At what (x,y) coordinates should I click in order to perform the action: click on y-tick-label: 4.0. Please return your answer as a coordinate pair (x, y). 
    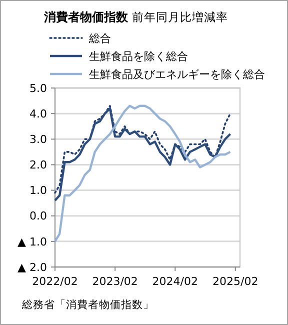
    Looking at the image, I should click on (38, 113).